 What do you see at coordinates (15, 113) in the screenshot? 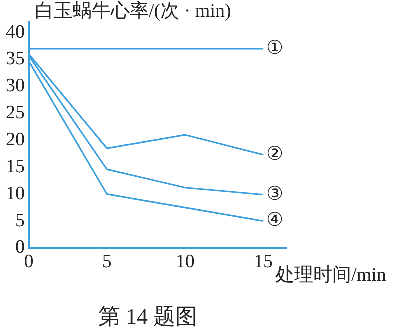
I see `y-tick-label: 25` at bounding box center [15, 113].